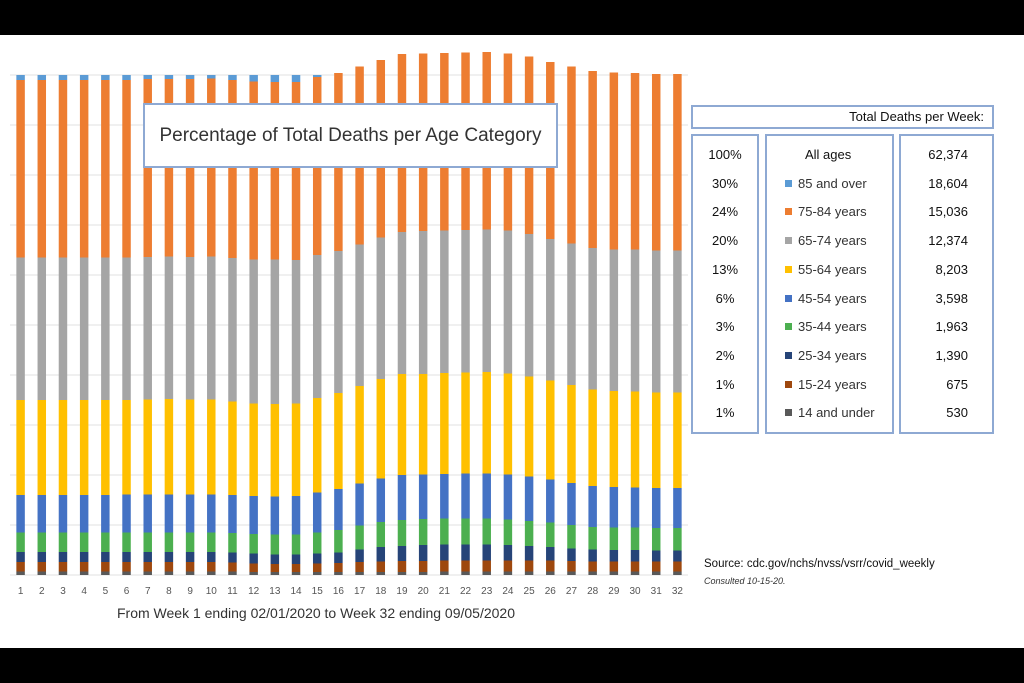 The width and height of the screenshot is (1024, 683). I want to click on x-tick-label: 9, so click(190, 591).